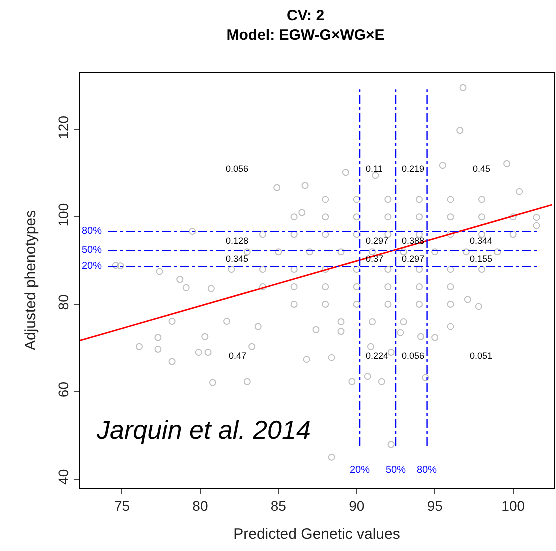 The image size is (556, 551). Describe the element at coordinates (63, 128) in the screenshot. I see `y-tick-label: 120` at that location.